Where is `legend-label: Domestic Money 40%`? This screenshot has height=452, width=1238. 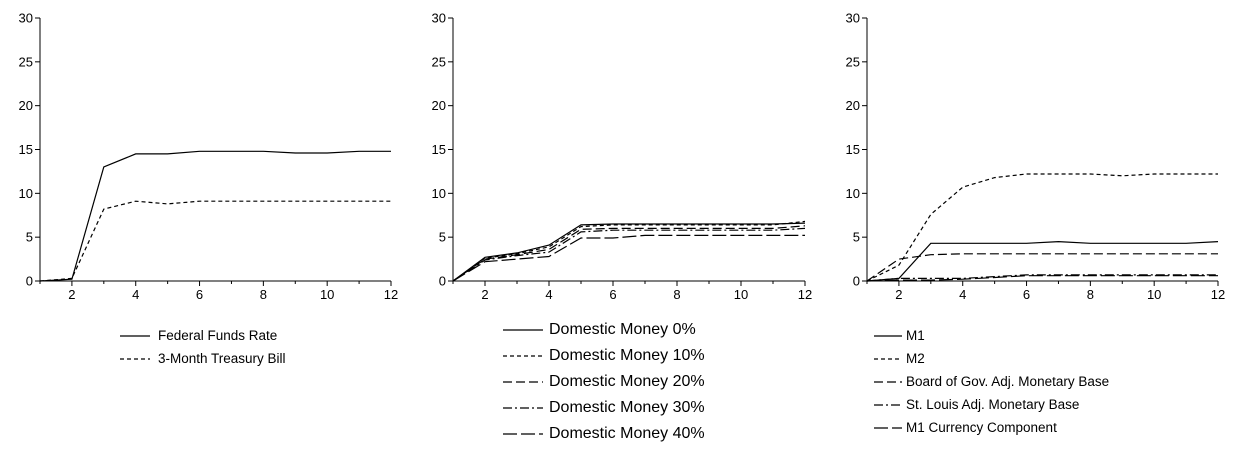 legend-label: Domestic Money 40% is located at coordinates (627, 433).